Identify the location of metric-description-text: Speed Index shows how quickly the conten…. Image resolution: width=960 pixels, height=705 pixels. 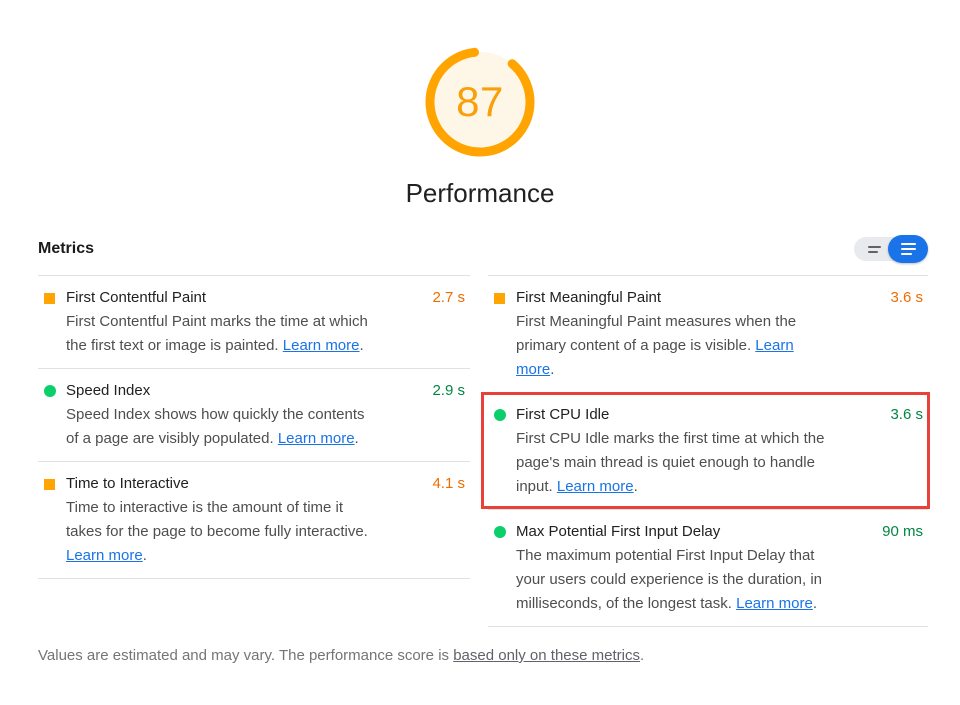
(215, 426).